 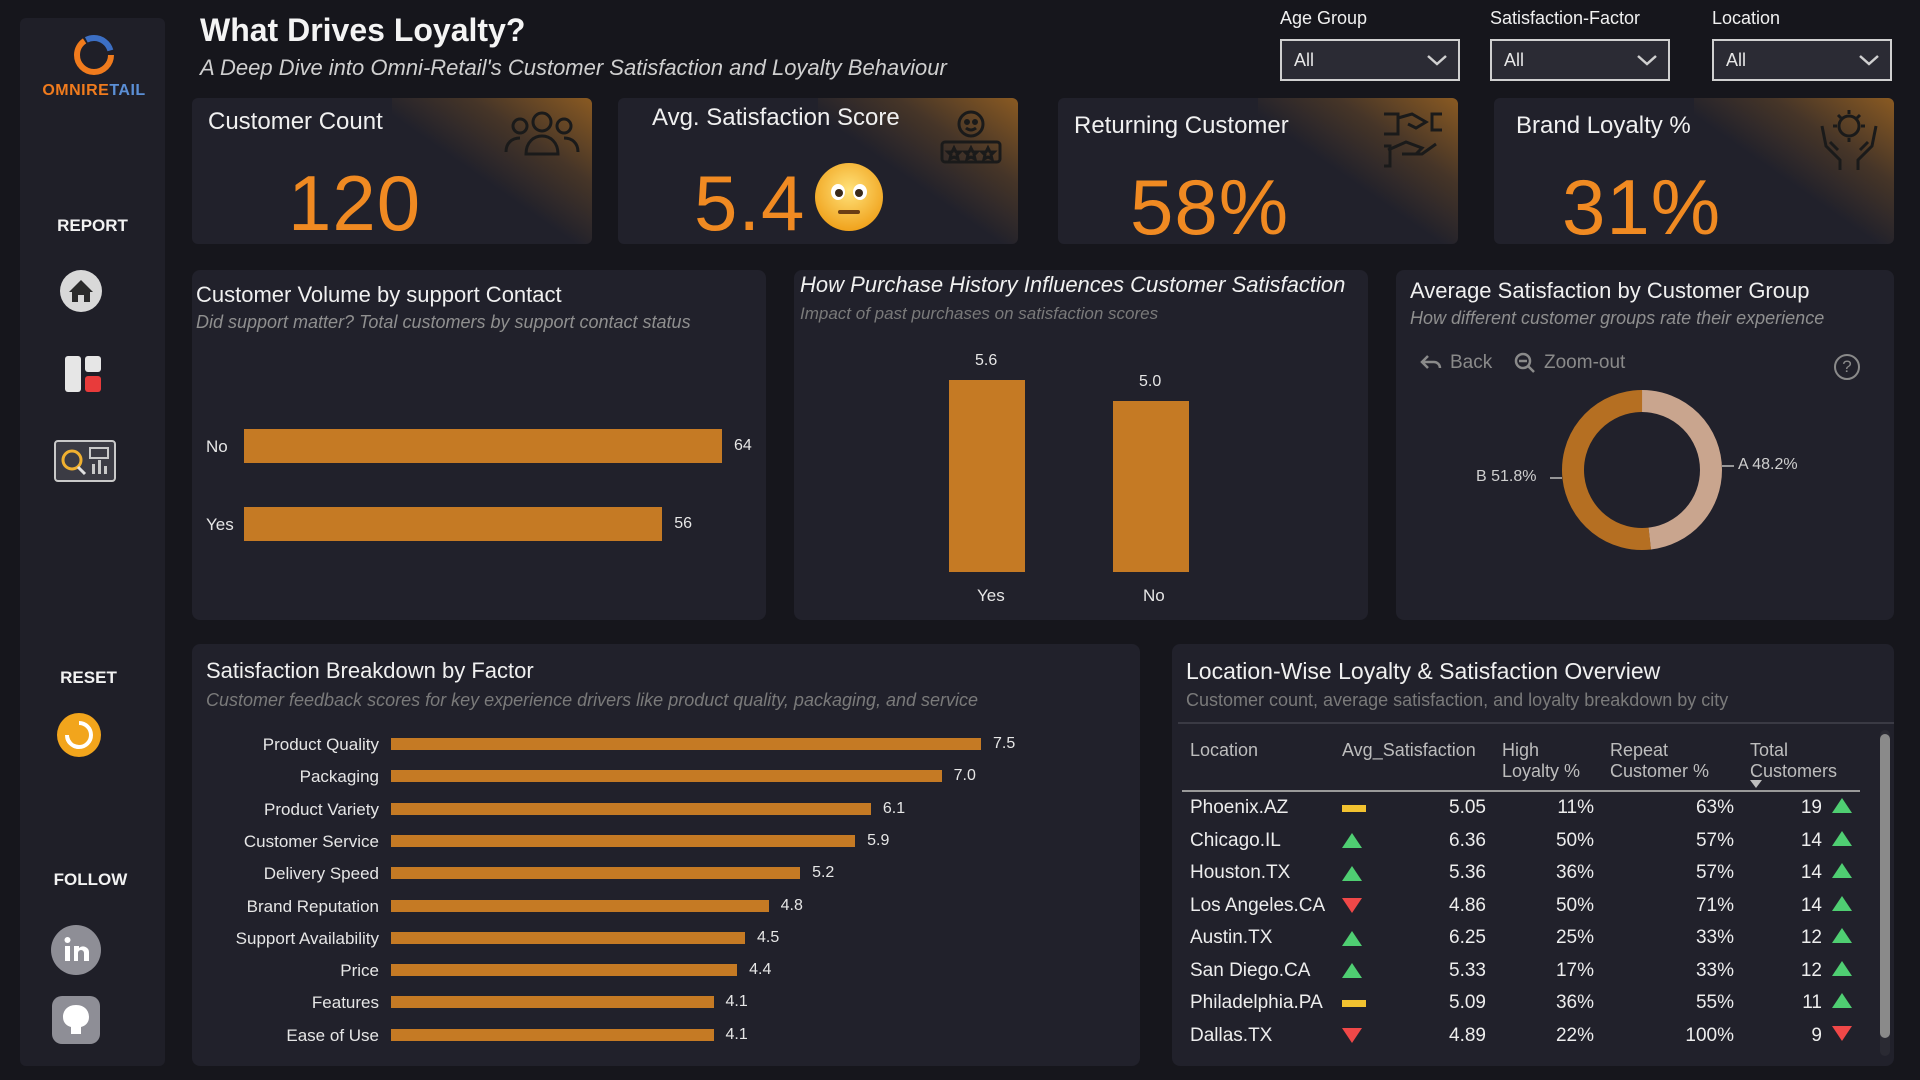 What do you see at coordinates (295, 121) in the screenshot?
I see `kpi-title: Customer Count` at bounding box center [295, 121].